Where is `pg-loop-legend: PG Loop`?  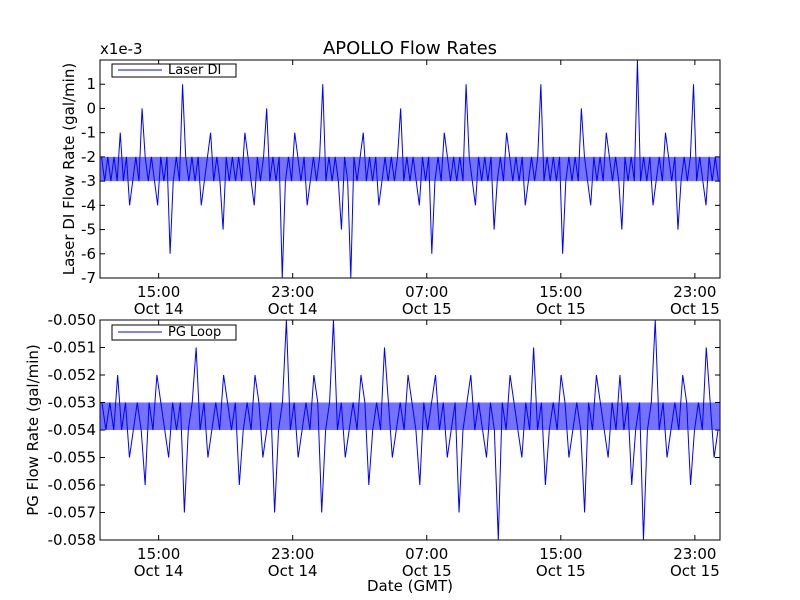 pg-loop-legend: PG Loop is located at coordinates (174, 332).